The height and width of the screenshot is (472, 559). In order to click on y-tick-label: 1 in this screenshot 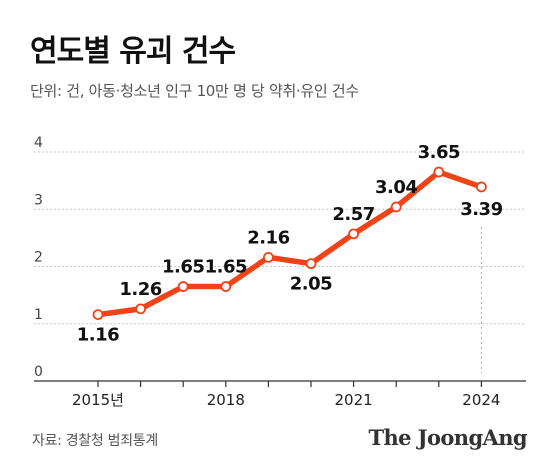, I will do `click(38, 315)`.